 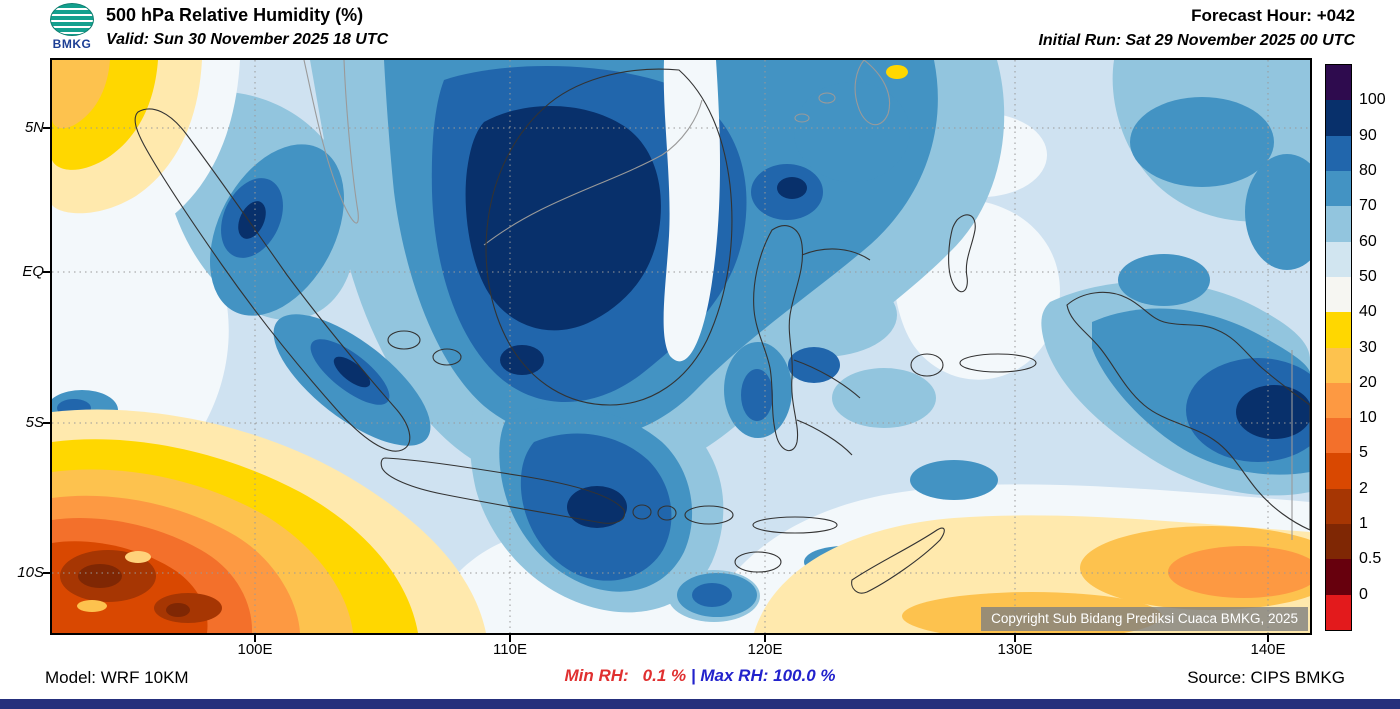 I want to click on model-label: Model: WRF 10KM, so click(x=117, y=677).